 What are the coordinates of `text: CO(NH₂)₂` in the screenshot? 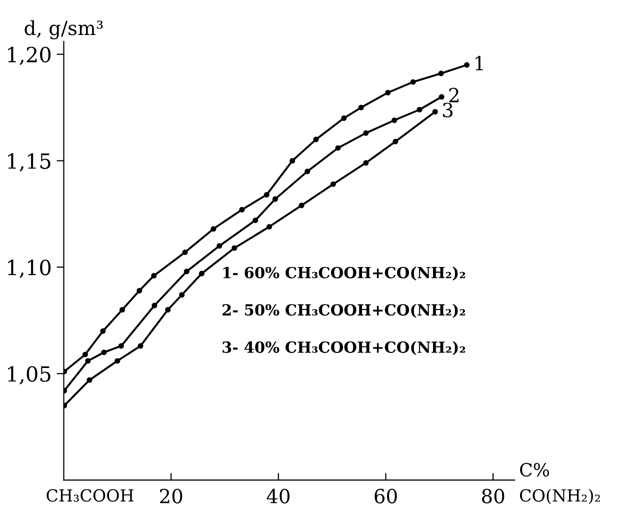 It's located at (560, 496).